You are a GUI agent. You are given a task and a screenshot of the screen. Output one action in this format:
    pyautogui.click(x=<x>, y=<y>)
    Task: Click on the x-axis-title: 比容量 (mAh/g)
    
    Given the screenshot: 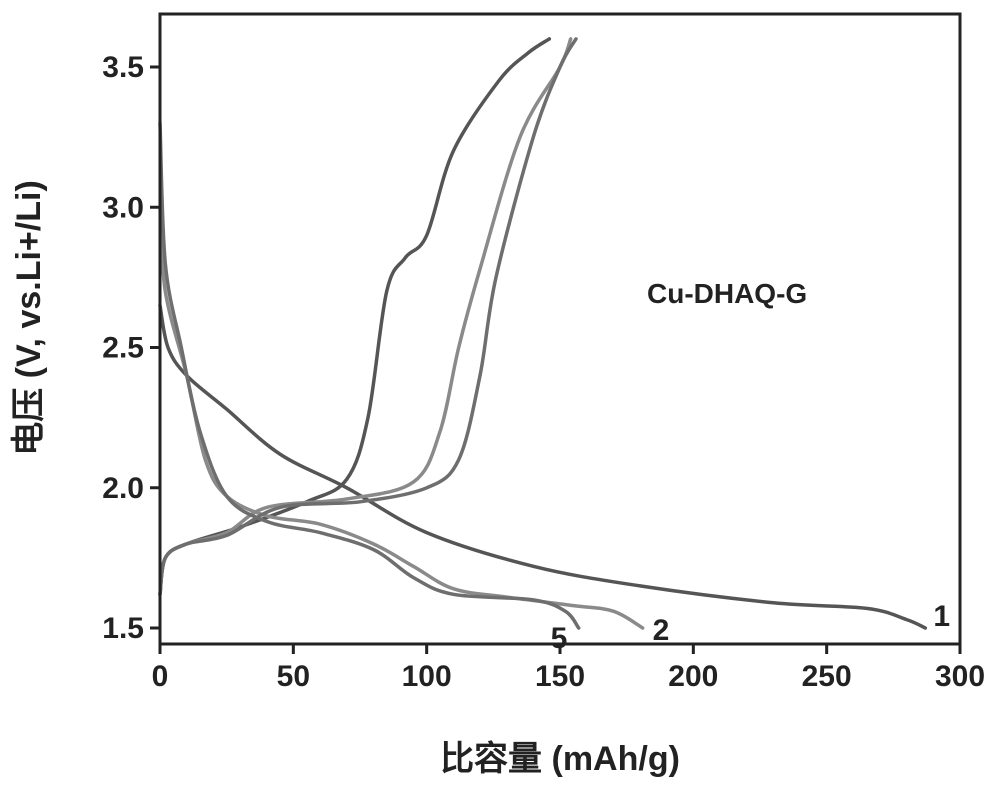 What is the action you would take?
    pyautogui.click(x=560, y=759)
    